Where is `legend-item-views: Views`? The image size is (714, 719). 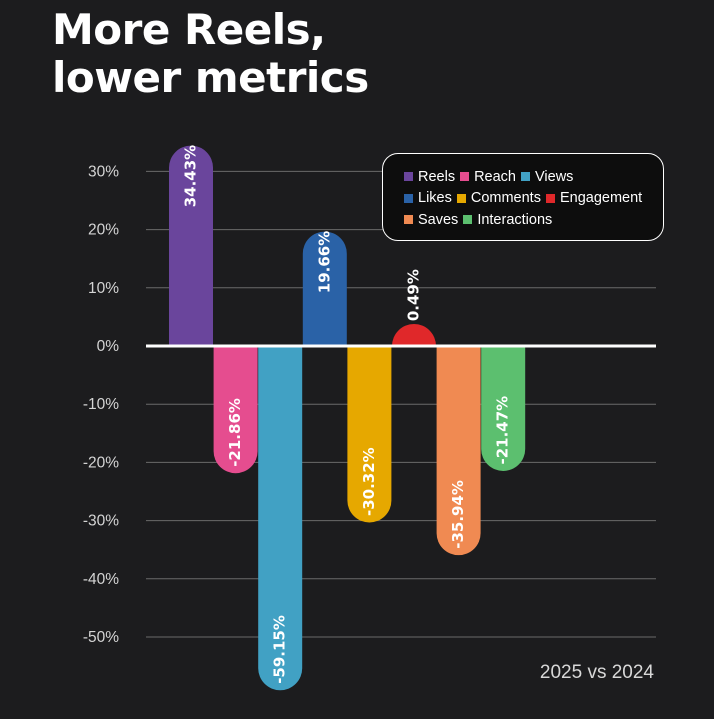 legend-item-views: Views is located at coordinates (547, 177).